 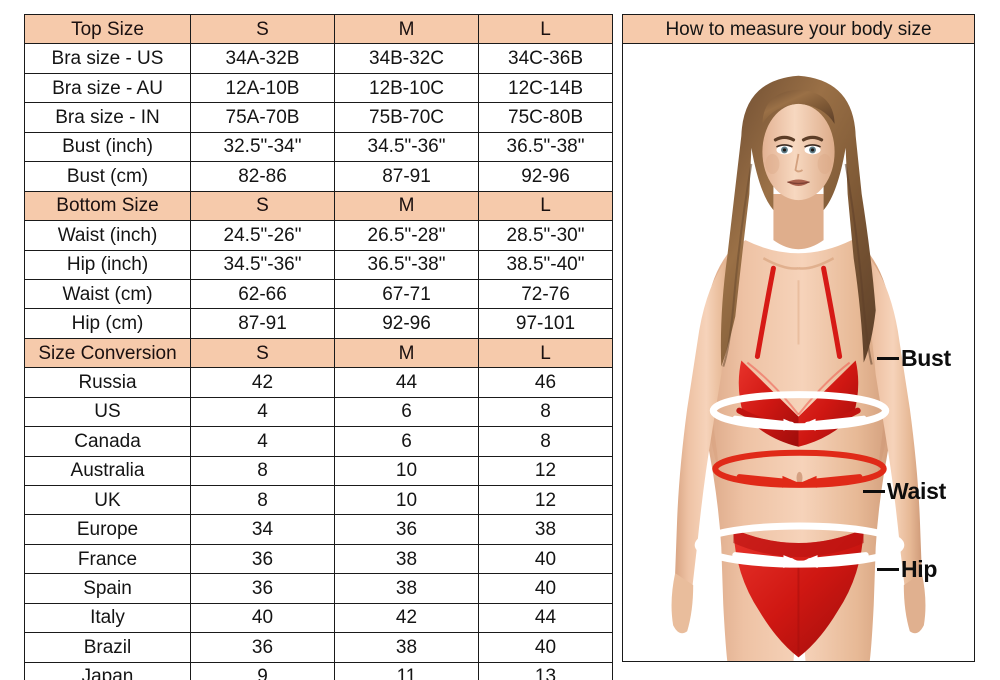 I want to click on row-label-cell: Japan, so click(x=107, y=670).